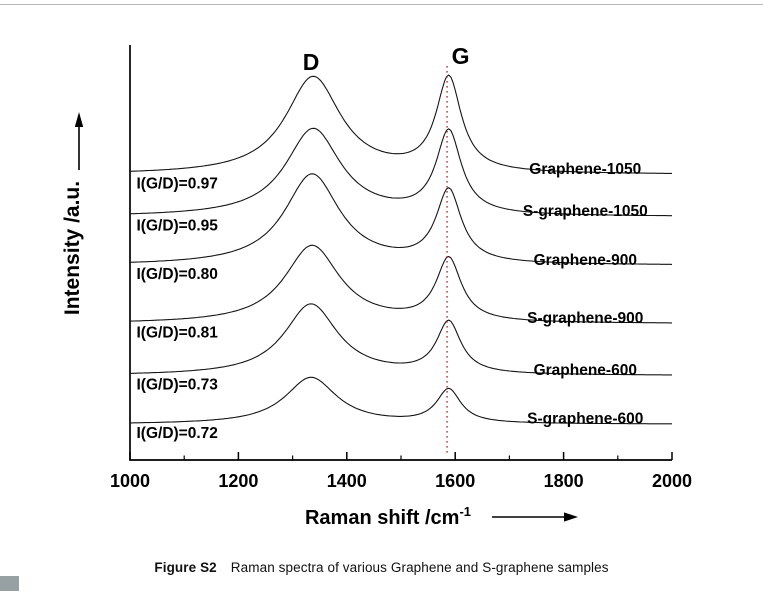 The image size is (763, 591). Describe the element at coordinates (585, 318) in the screenshot. I see `series-name-label: S-graphene-900` at that location.